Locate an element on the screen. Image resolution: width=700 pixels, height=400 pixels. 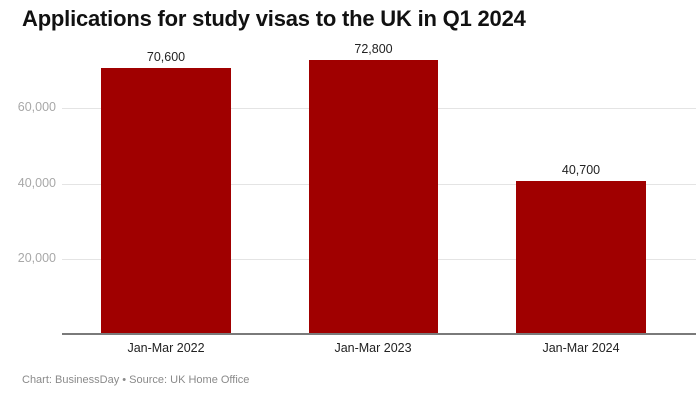
value-label: 72,800 is located at coordinates (373, 49).